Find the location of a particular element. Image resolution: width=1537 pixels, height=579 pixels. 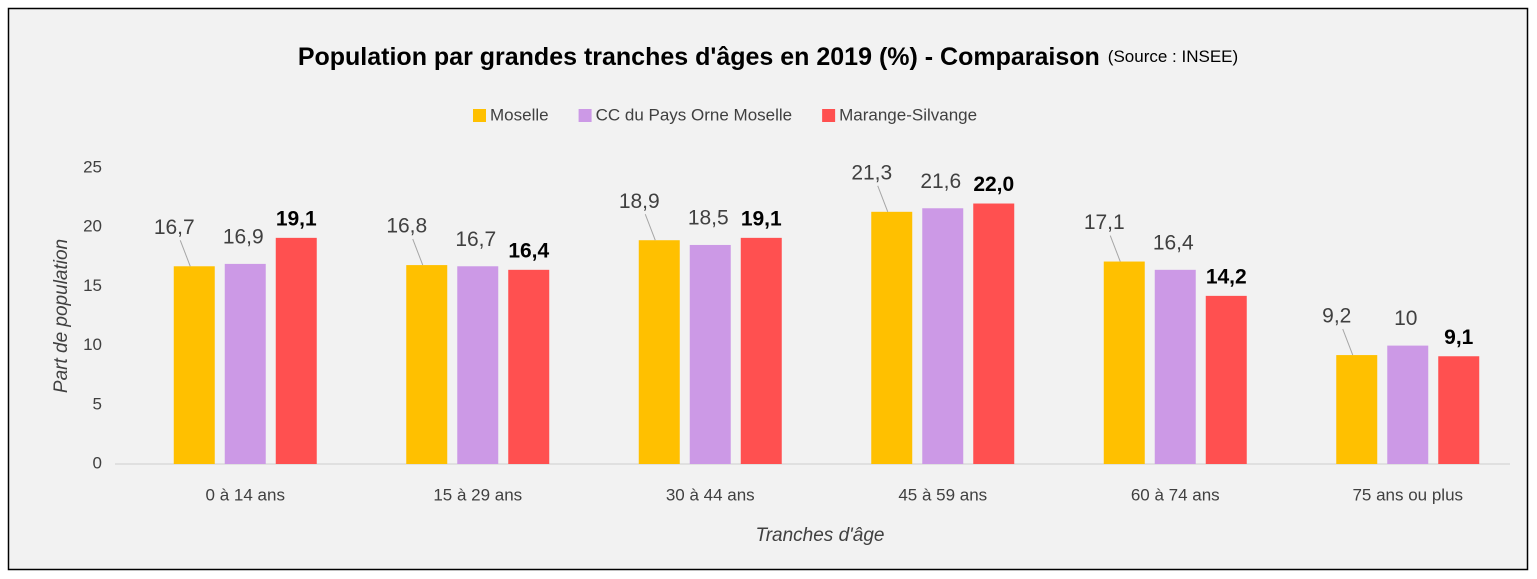

value-label: 9,1 is located at coordinates (1459, 337).